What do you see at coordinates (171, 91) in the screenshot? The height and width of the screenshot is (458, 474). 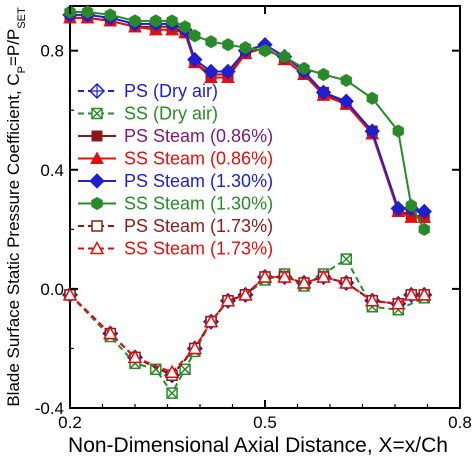 I see `legend-label: PS (Dry air)` at bounding box center [171, 91].